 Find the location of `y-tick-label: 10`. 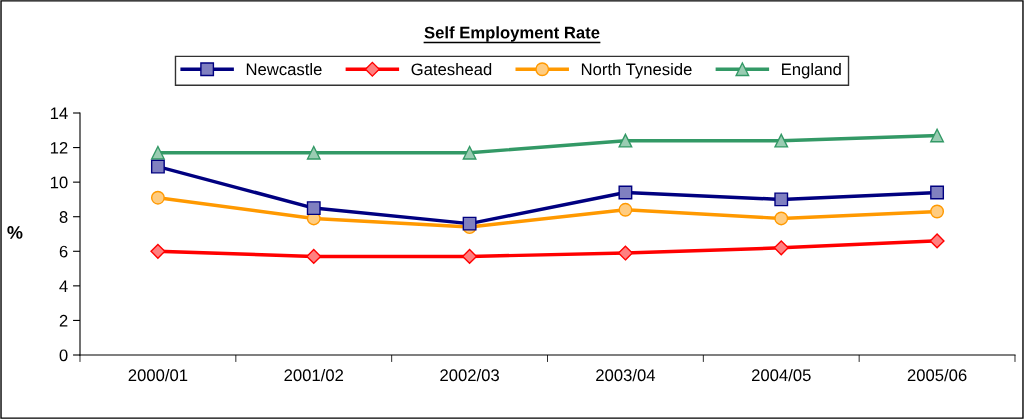

y-tick-label: 10 is located at coordinates (59, 182).